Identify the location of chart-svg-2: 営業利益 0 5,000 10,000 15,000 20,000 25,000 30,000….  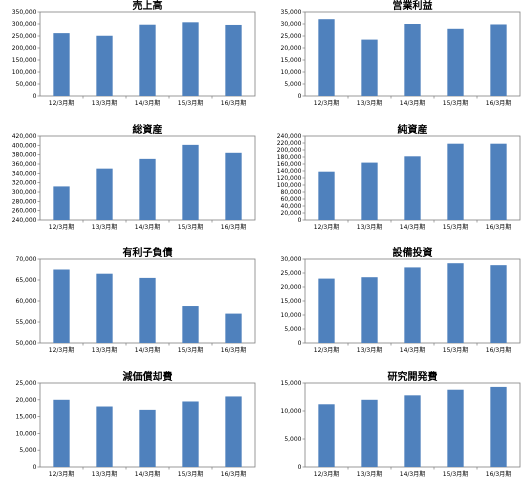
(401, 53).